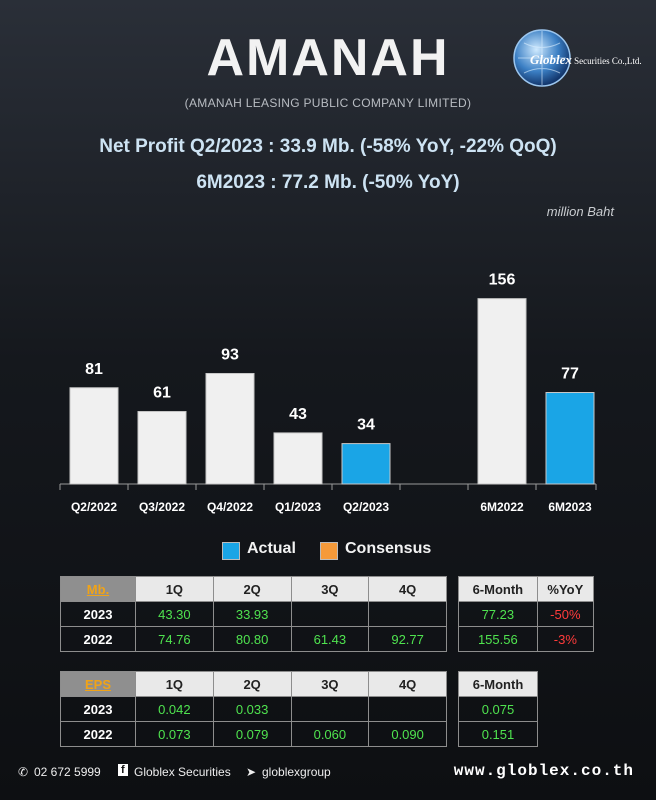  I want to click on phone-icon: ✆, so click(23, 772).